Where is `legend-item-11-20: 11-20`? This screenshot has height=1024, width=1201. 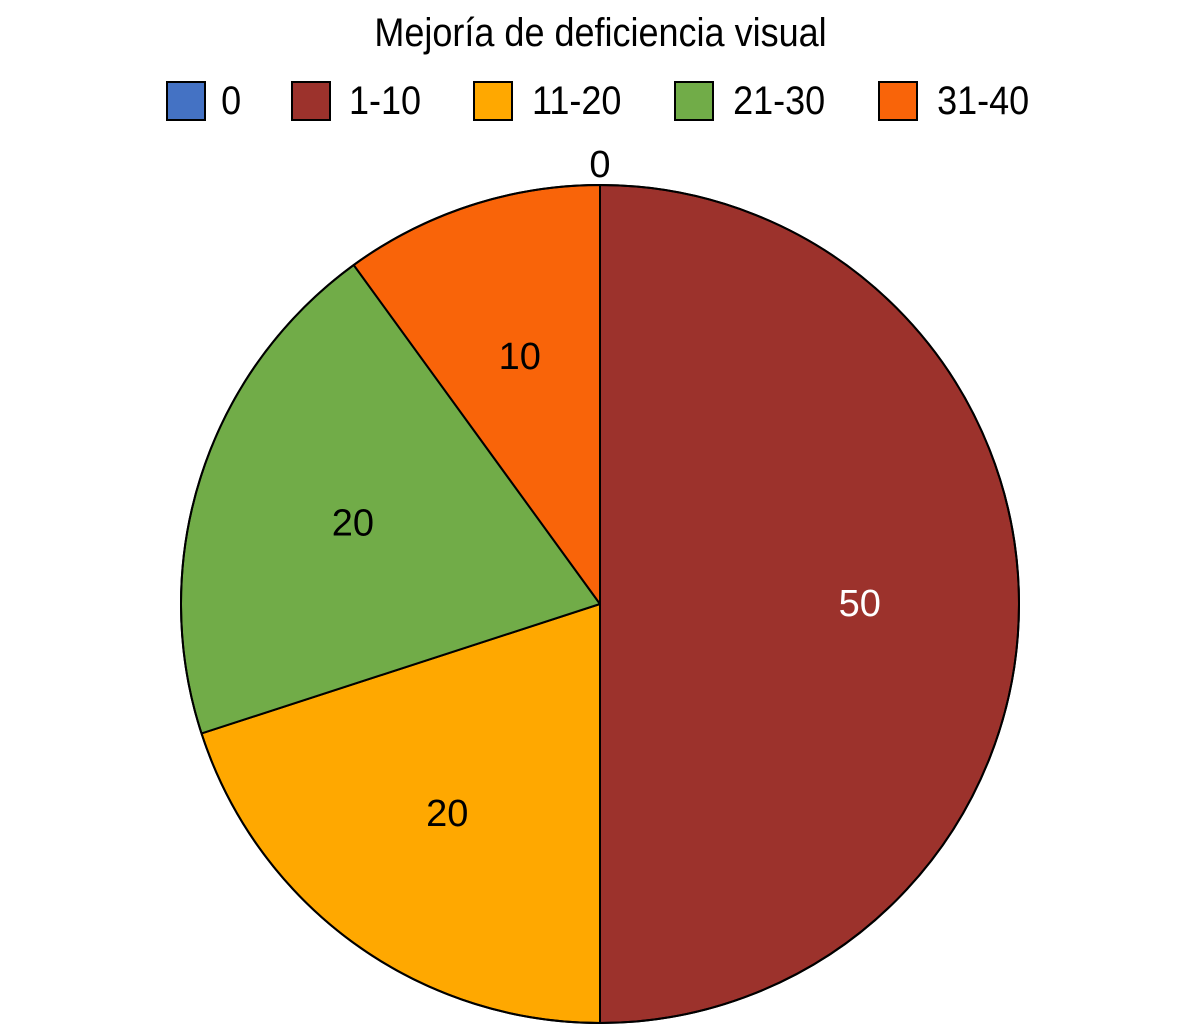
legend-item-11-20: 11-20 is located at coordinates (549, 101).